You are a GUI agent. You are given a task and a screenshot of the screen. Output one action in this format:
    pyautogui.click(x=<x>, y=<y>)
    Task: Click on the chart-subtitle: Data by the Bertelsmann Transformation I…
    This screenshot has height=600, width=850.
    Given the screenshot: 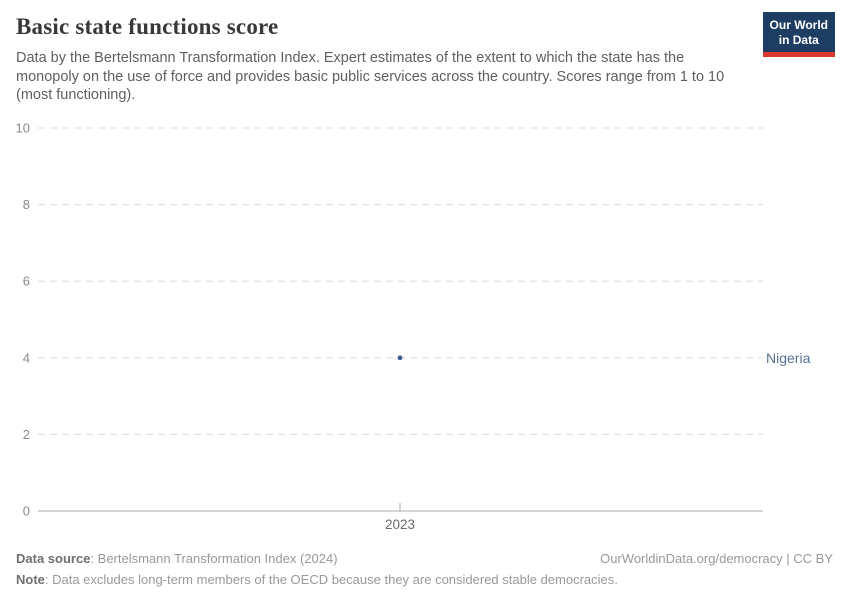 What is the action you would take?
    pyautogui.click(x=370, y=76)
    